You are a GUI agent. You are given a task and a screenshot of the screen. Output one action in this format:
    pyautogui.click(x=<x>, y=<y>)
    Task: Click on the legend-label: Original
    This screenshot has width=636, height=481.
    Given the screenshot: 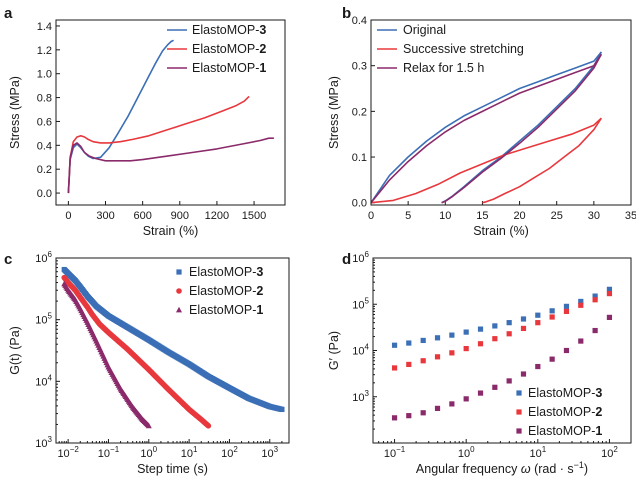 What is the action you would take?
    pyautogui.click(x=424, y=30)
    